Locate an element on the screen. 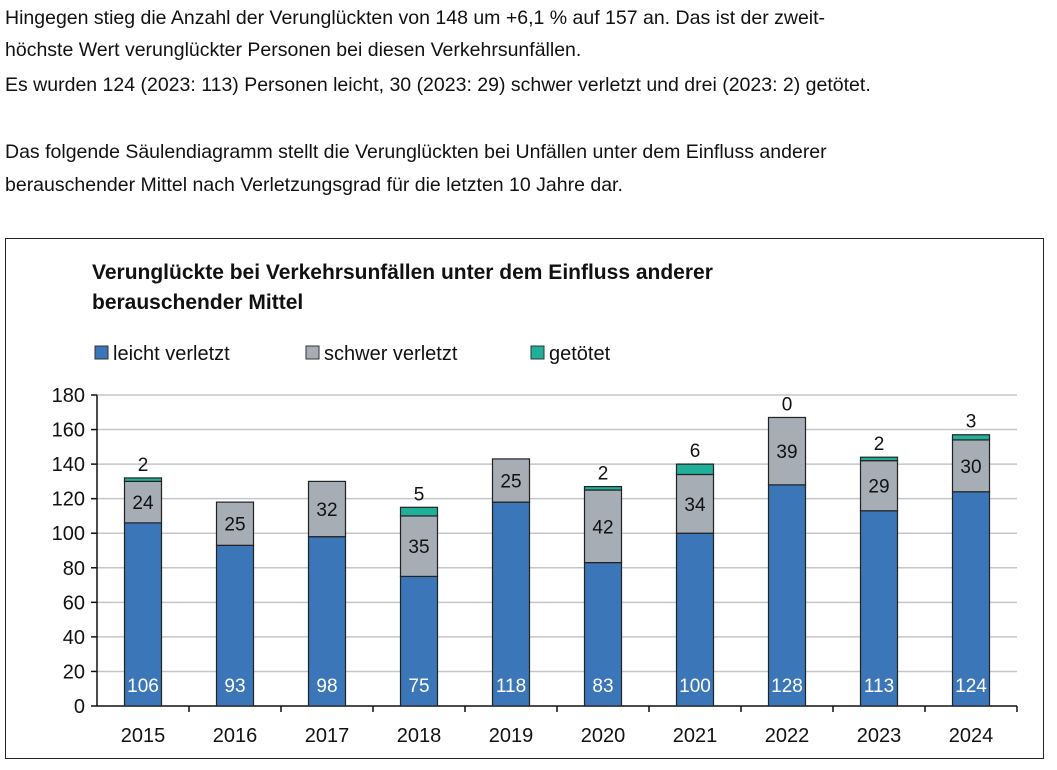 The width and height of the screenshot is (1057, 770). data-label: 128 is located at coordinates (787, 686).